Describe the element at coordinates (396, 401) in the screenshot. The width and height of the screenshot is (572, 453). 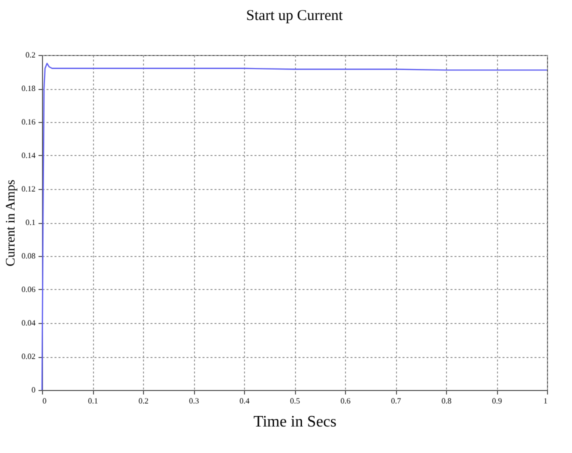
I see `x-tick-label: 0.7` at that location.